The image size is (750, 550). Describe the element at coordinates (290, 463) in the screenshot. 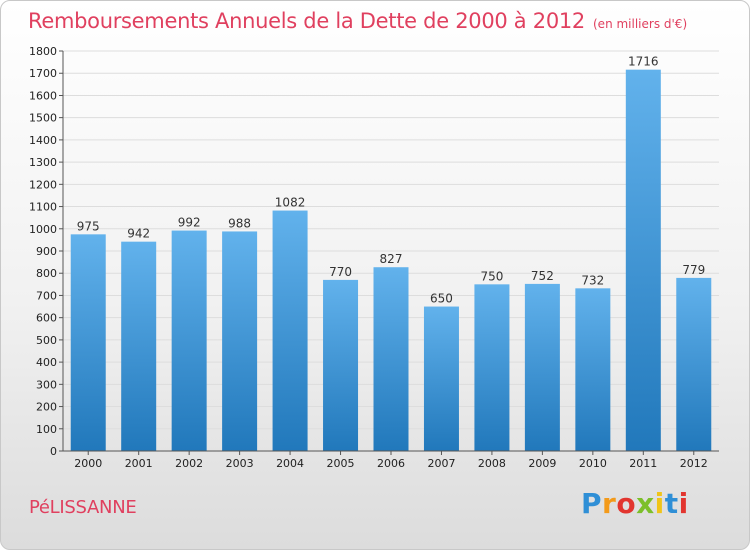

I see `x-tick-label: 2004` at that location.